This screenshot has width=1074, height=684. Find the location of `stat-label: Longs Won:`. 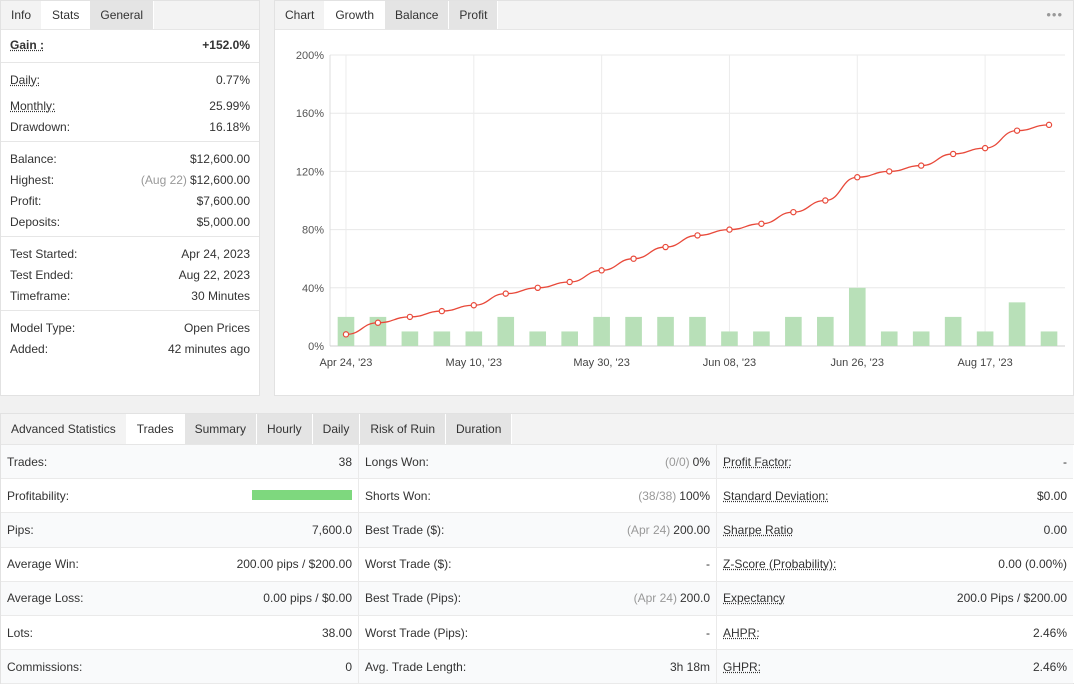

stat-label: Longs Won: is located at coordinates (397, 461).